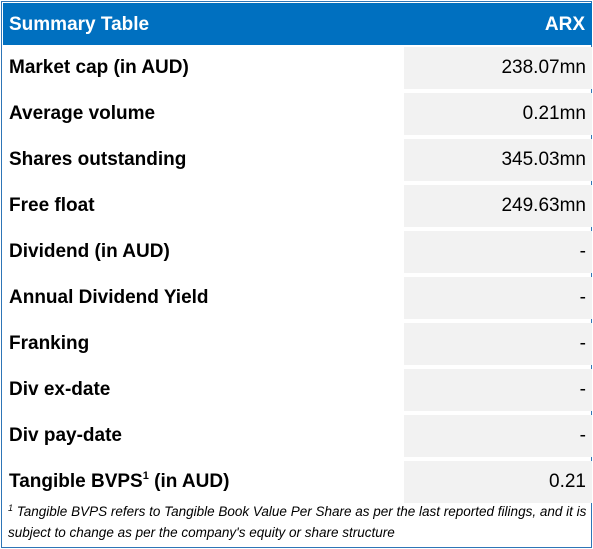 This screenshot has height=549, width=593. I want to click on row-label: Market cap (in AUD), so click(202, 68).